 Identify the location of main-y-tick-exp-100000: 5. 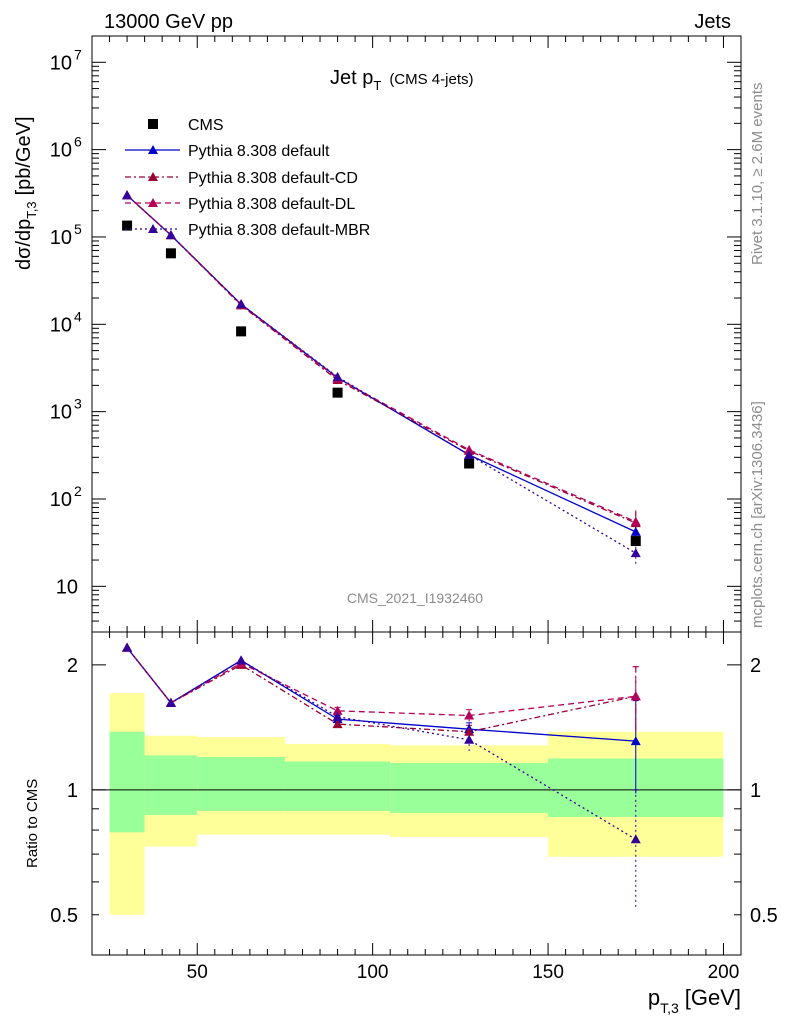
(78, 229).